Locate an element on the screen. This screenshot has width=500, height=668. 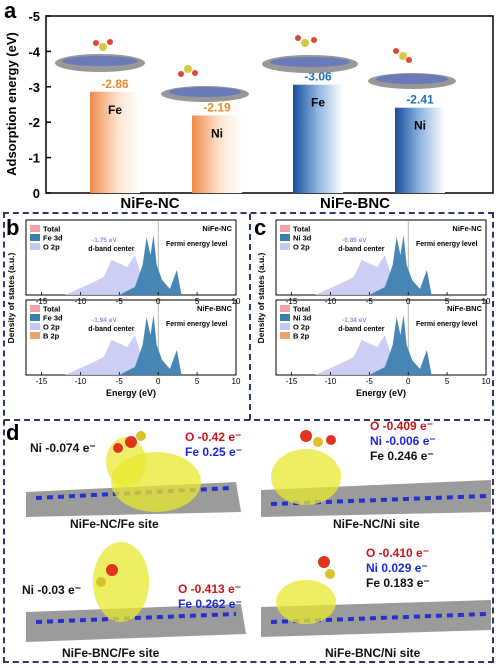
structure-nife-nc-fe is located at coordinates (133, 474).